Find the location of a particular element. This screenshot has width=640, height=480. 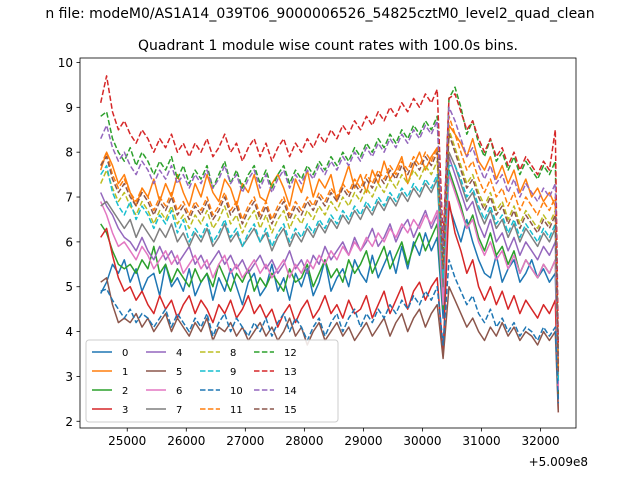

legend-label-13: 13 is located at coordinates (290, 372).